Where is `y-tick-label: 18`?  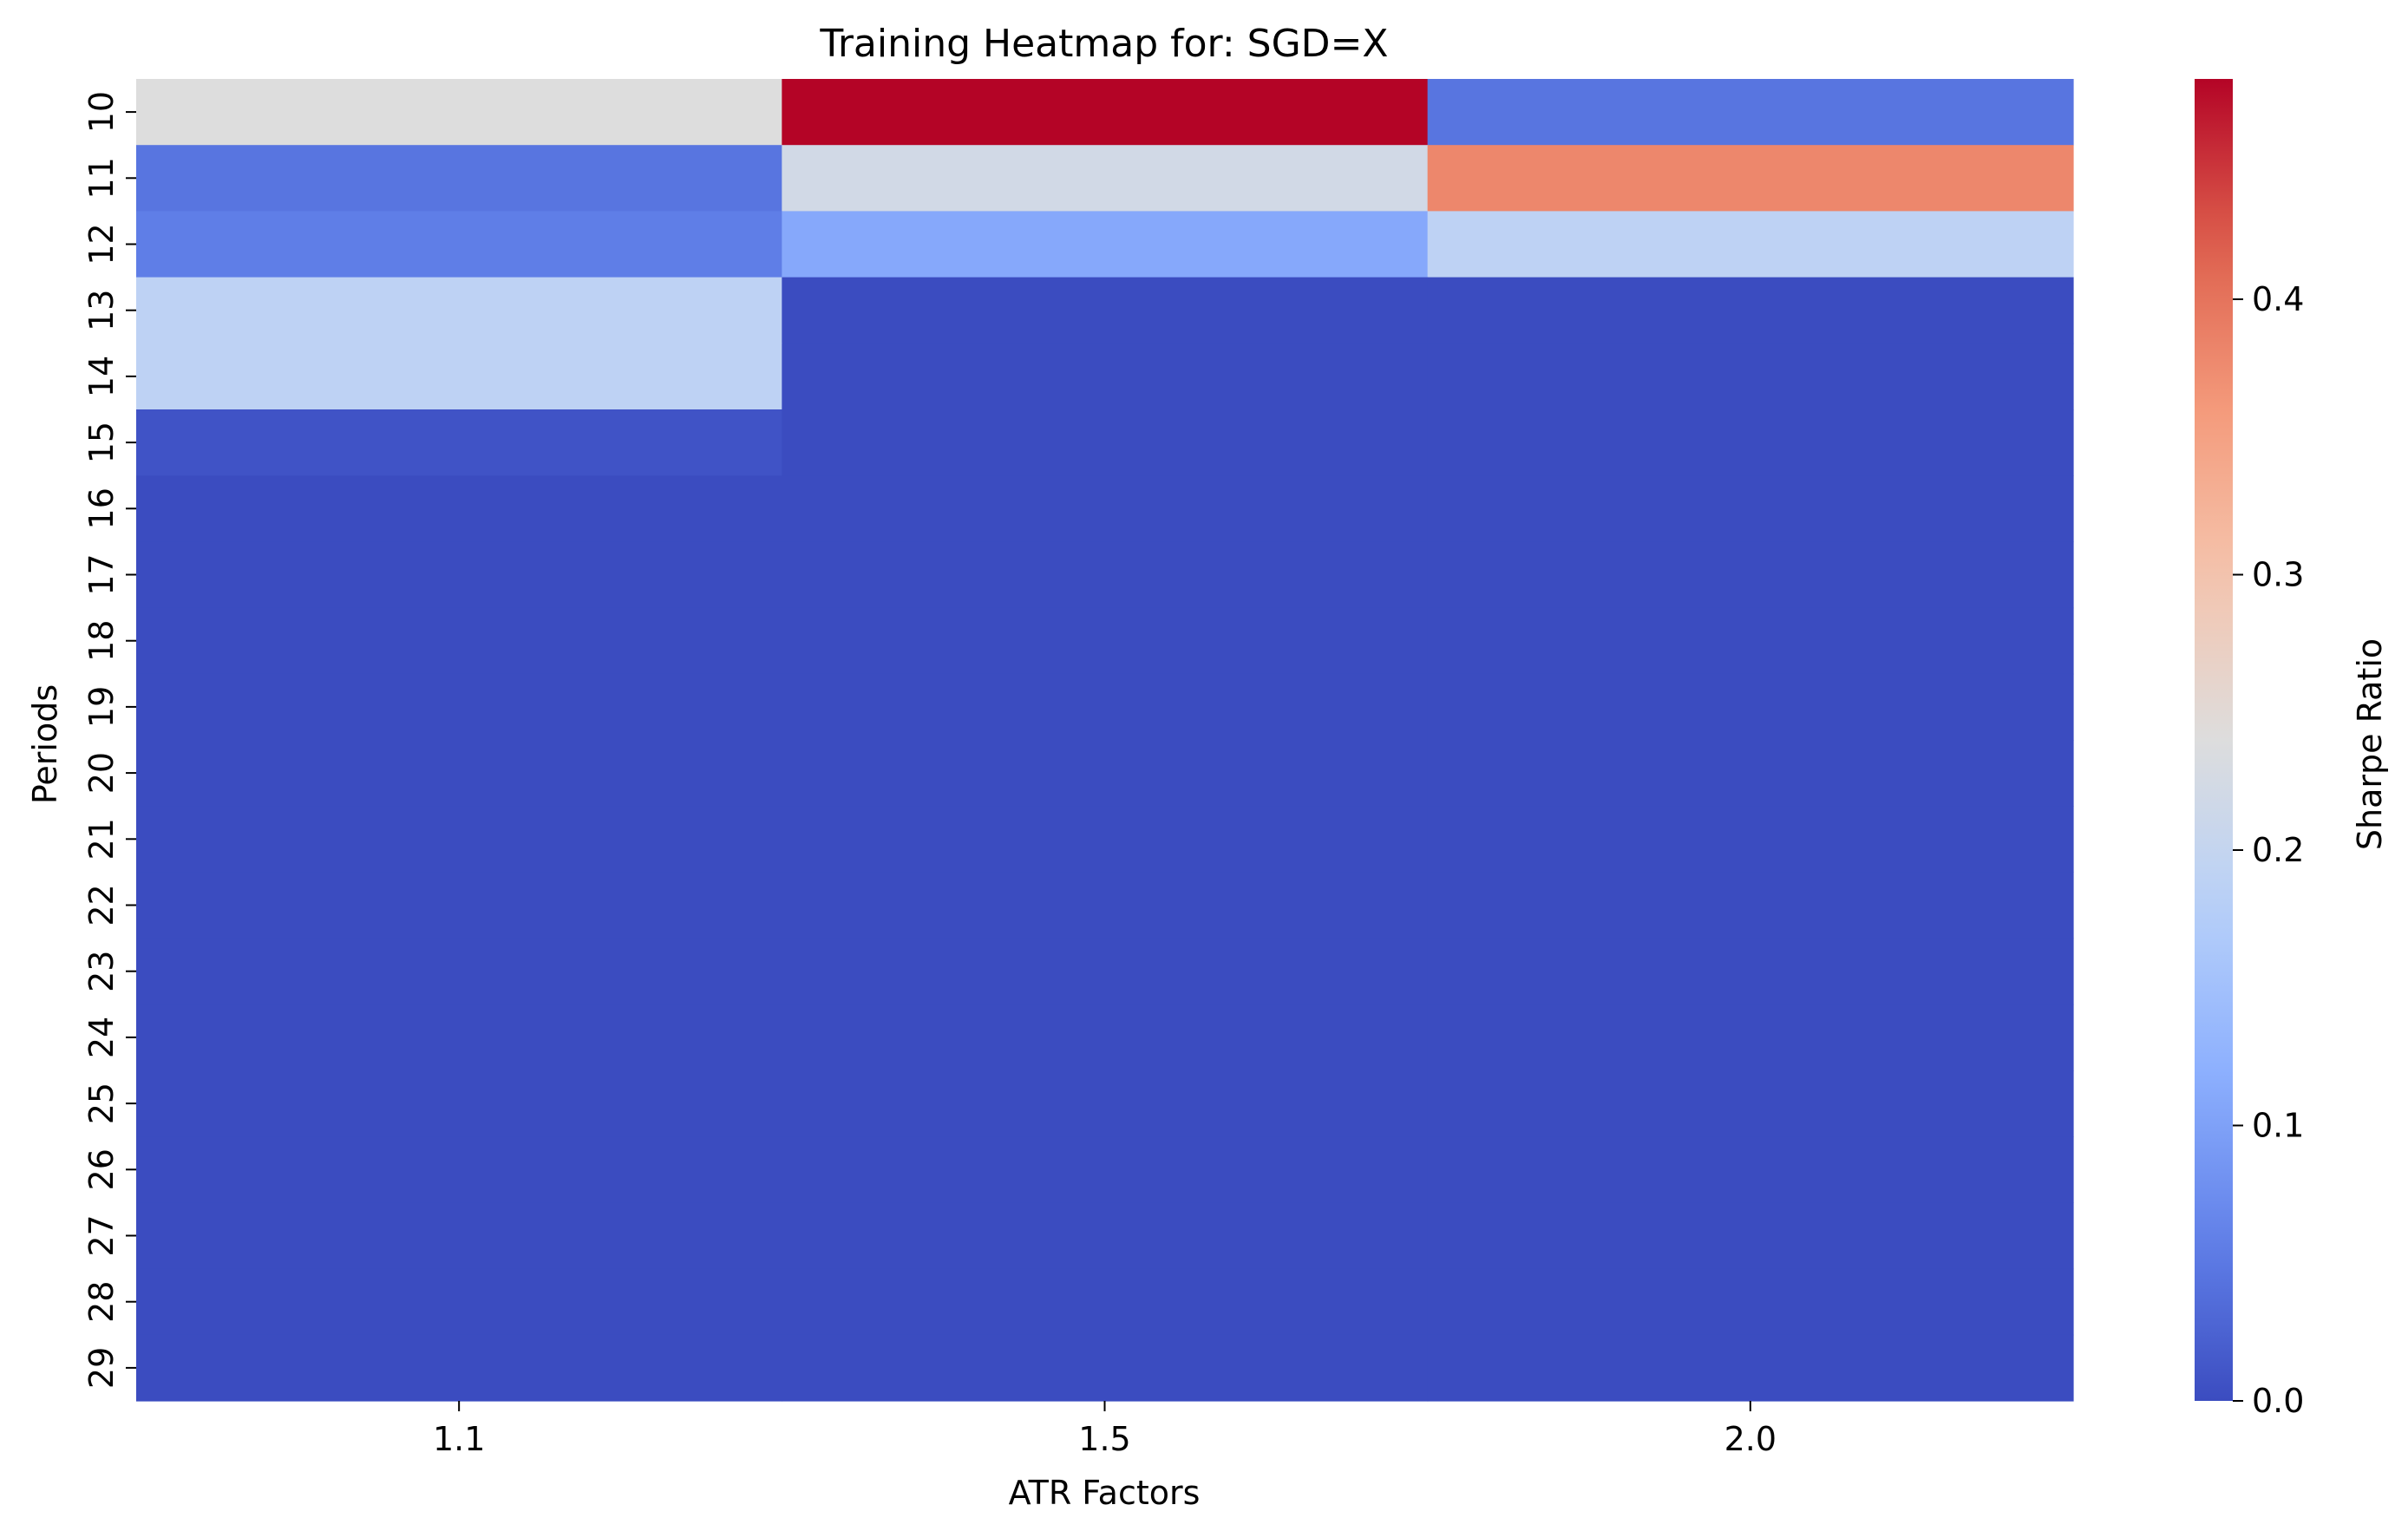 y-tick-label: 18 is located at coordinates (101, 641).